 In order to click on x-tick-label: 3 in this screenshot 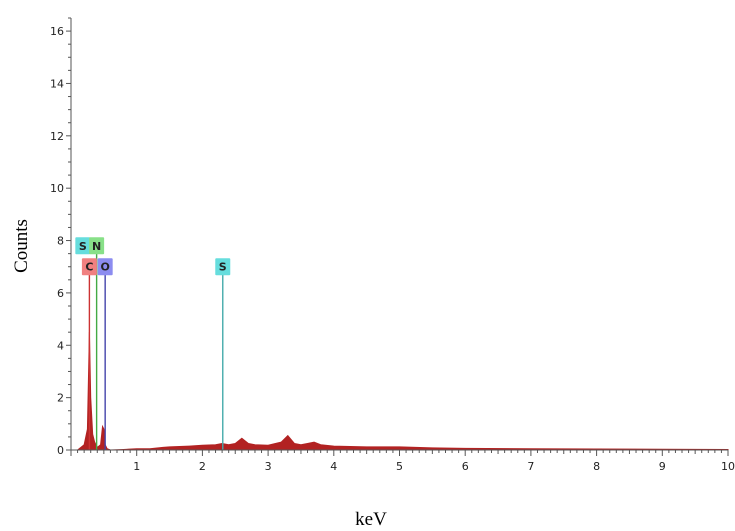, I will do `click(268, 466)`.